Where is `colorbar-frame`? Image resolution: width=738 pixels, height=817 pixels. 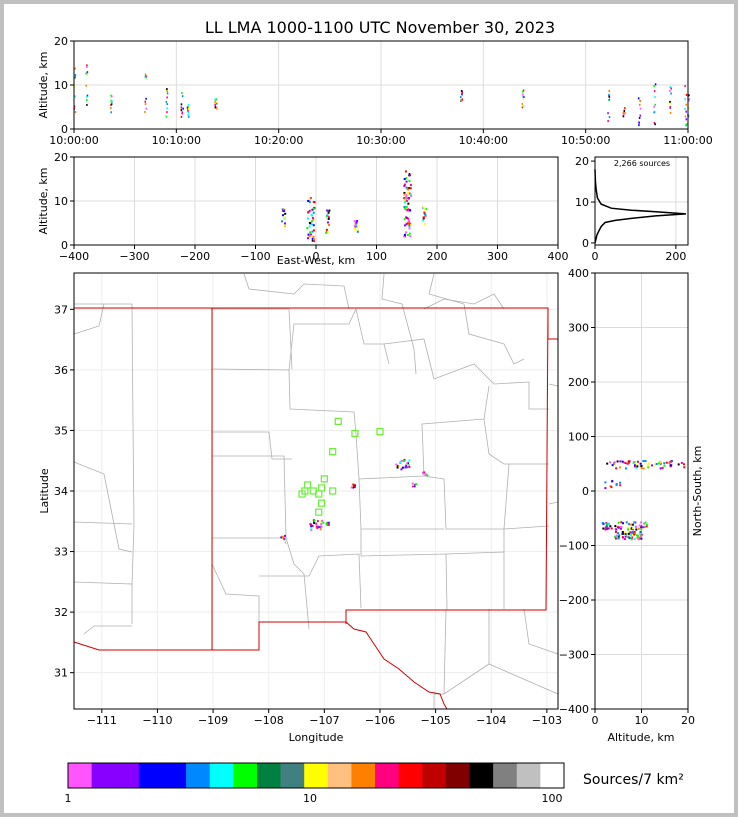 colorbar-frame is located at coordinates (316, 775).